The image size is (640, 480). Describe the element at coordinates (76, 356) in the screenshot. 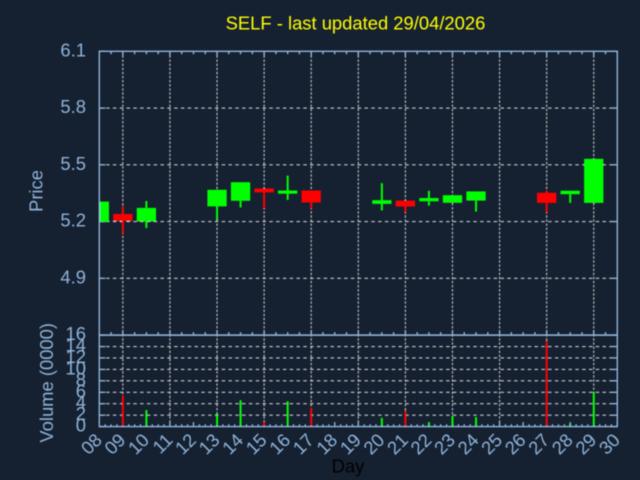

I see `svg-text: 12` at that location.